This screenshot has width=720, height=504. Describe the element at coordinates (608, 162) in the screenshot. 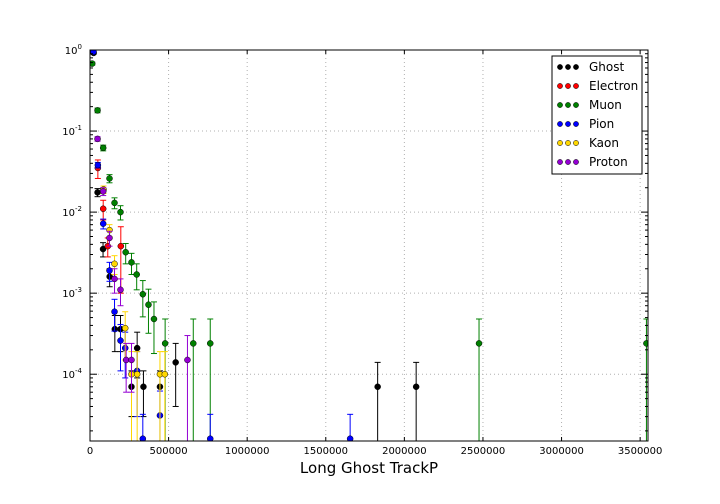

I see `legend-label: Proton` at that location.